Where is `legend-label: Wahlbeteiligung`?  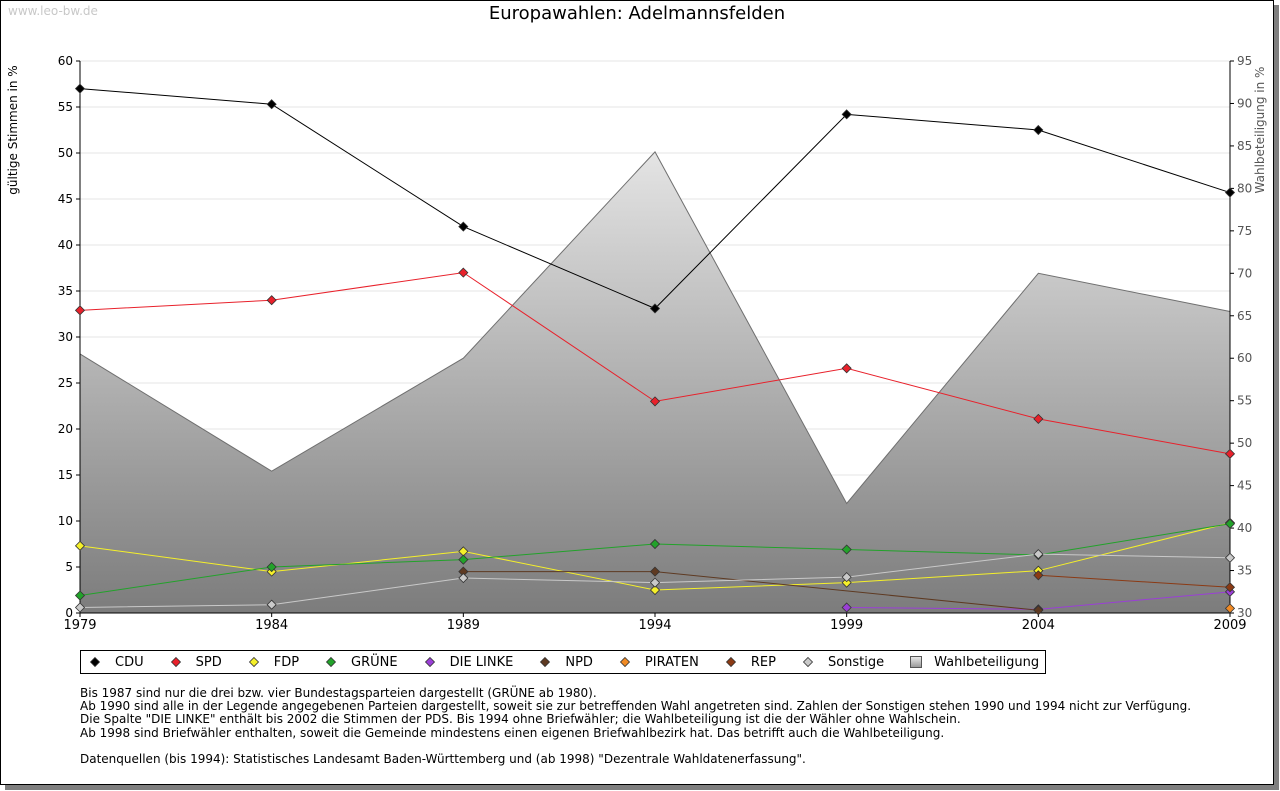 legend-label: Wahlbeteiligung is located at coordinates (987, 662).